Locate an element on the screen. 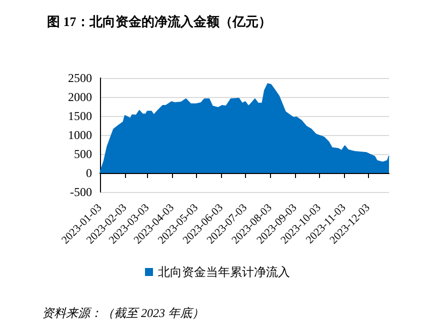  y-tick-label: 1500 is located at coordinates (80, 116).